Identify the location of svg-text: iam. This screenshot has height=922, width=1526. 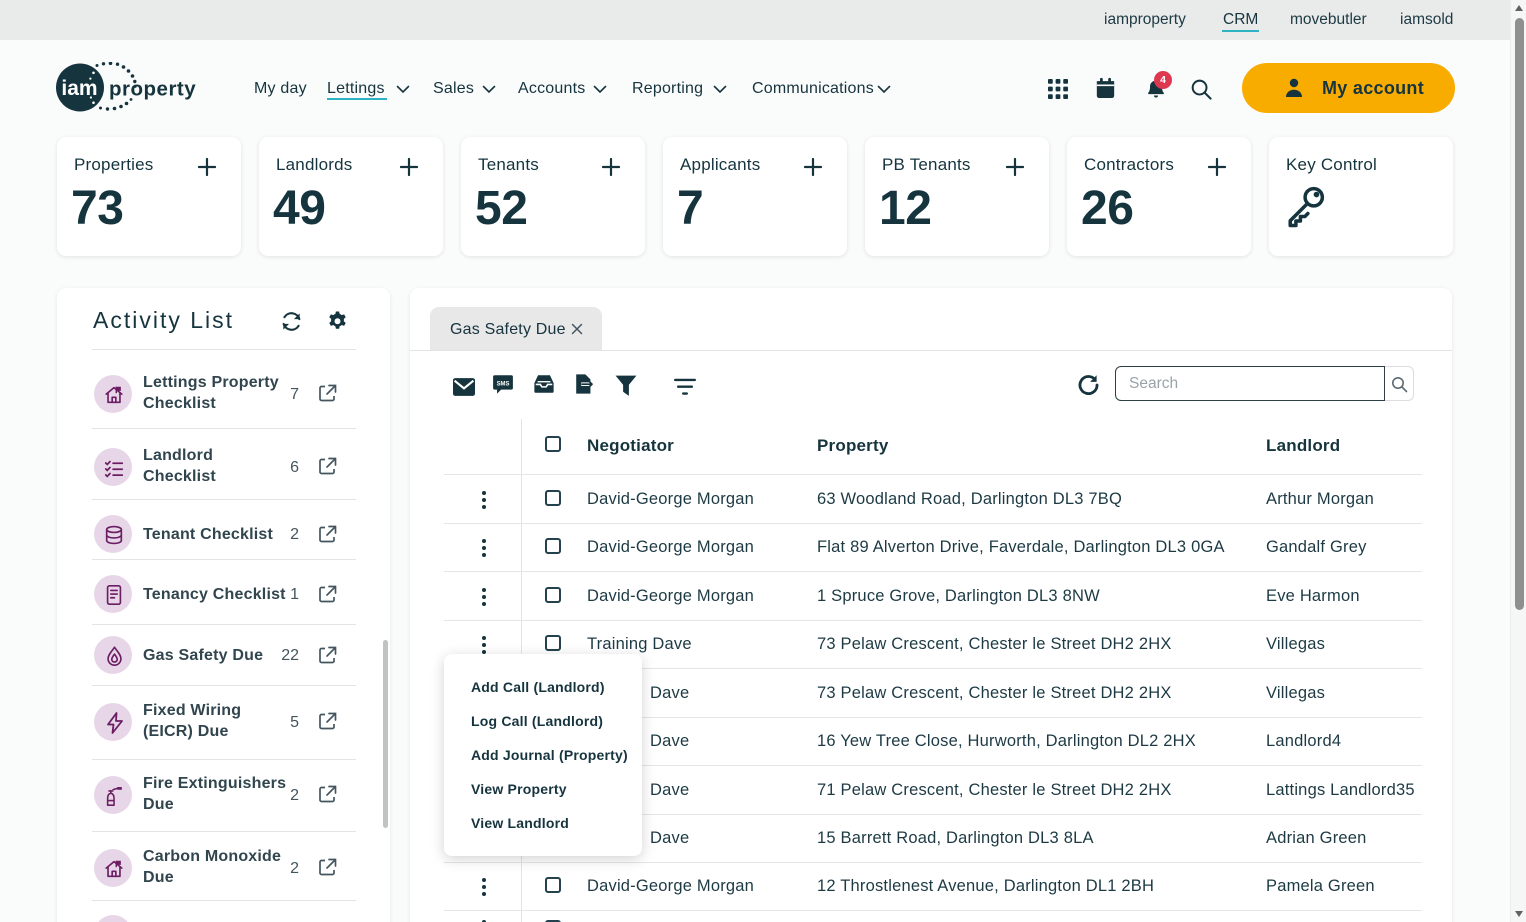
(79, 88).